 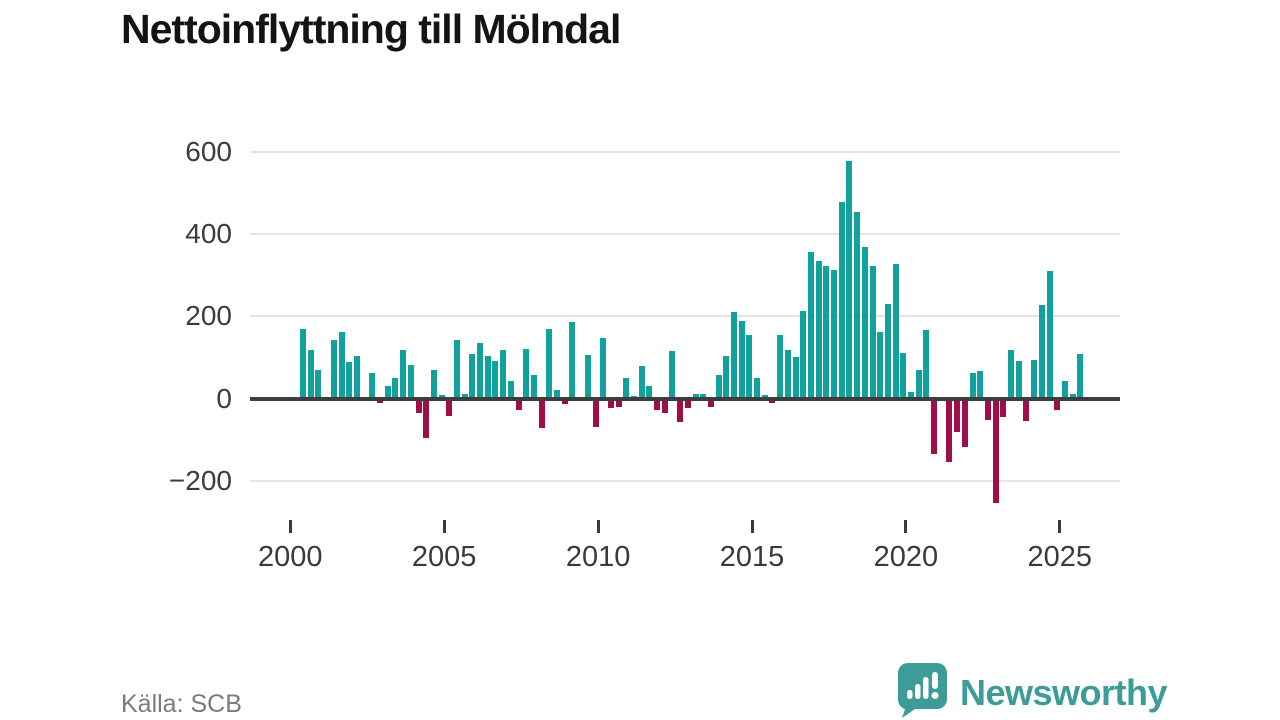 What do you see at coordinates (680, 410) in the screenshot?
I see `bar-2012-Q3` at bounding box center [680, 410].